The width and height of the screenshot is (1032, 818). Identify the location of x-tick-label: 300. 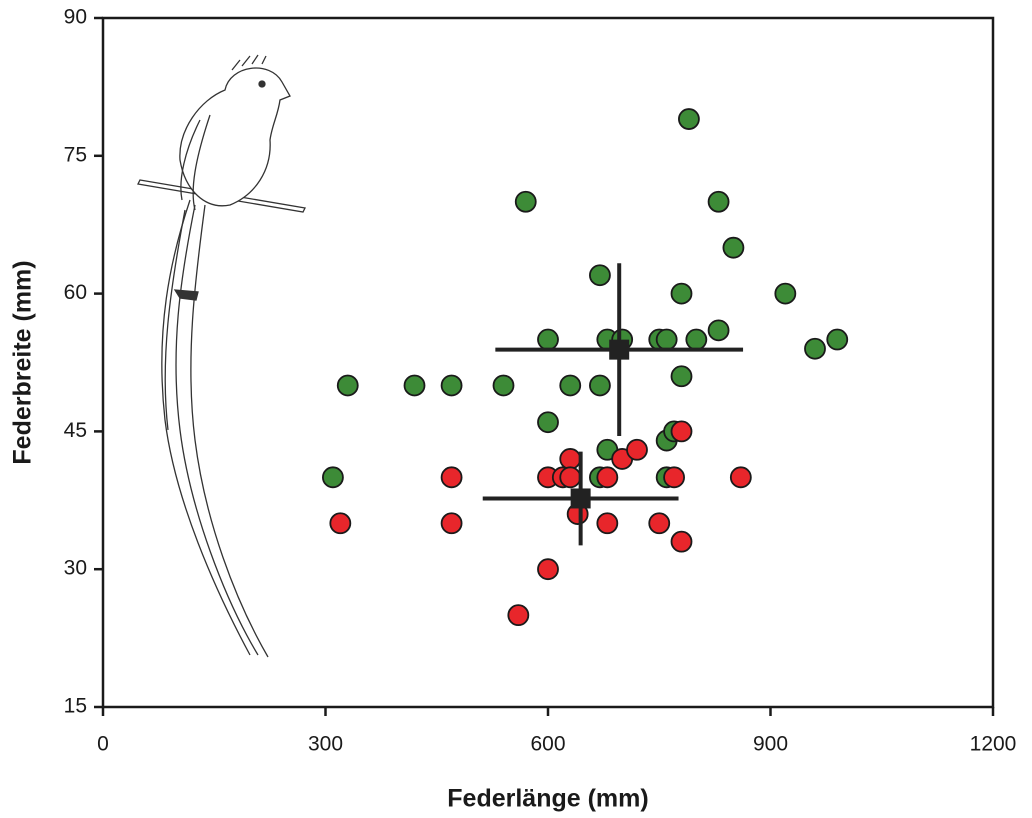
(325, 744).